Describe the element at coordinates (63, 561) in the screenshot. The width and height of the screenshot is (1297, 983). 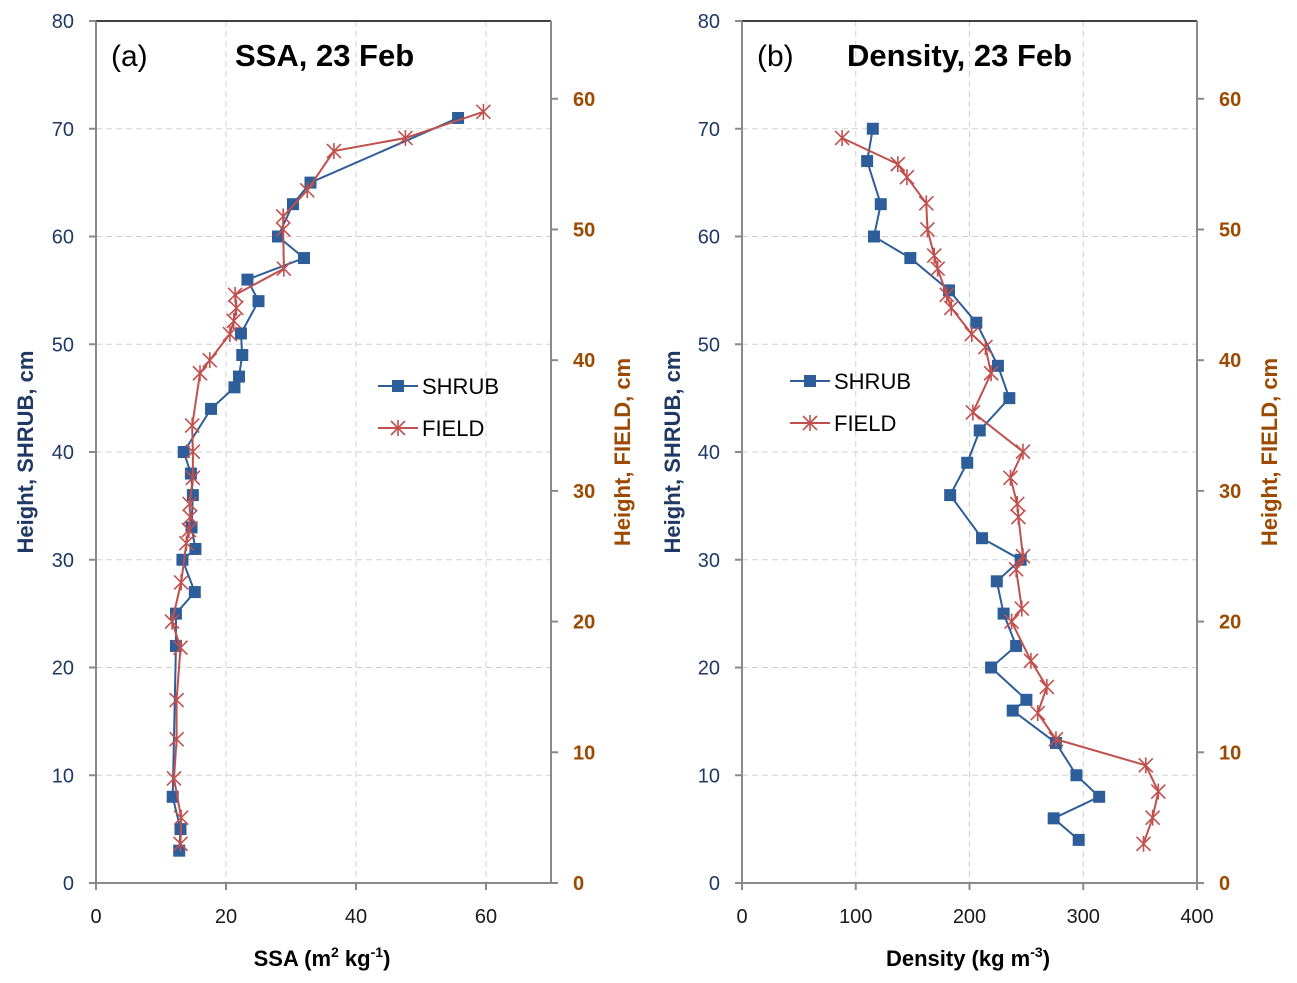
I see `panel-a-ytick-label-left: 30` at that location.